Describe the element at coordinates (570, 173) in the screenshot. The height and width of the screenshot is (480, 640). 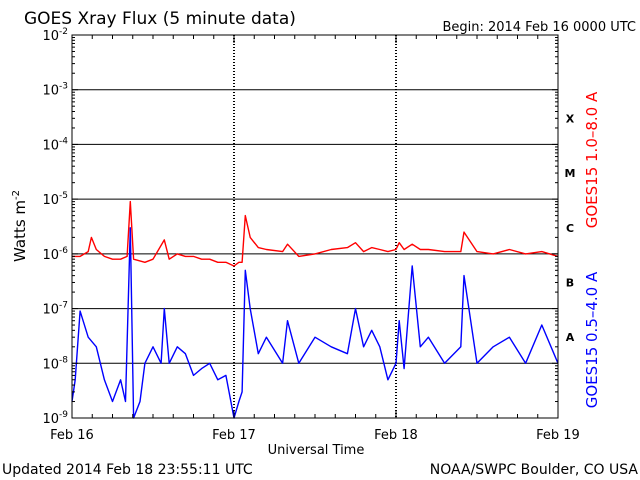
I see `flare-class-m: M` at that location.